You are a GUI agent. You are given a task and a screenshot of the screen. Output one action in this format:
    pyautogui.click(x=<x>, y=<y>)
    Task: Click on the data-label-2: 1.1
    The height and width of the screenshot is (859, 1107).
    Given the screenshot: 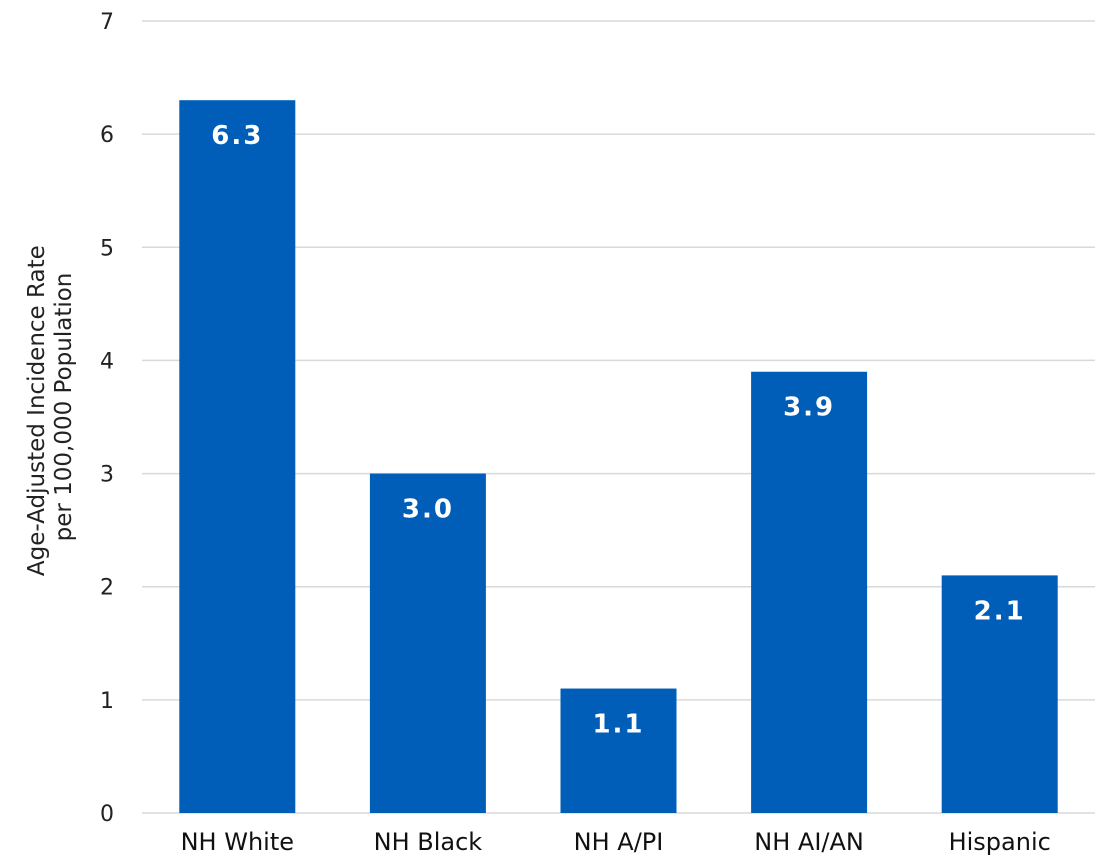 What is the action you would take?
    pyautogui.click(x=618, y=725)
    